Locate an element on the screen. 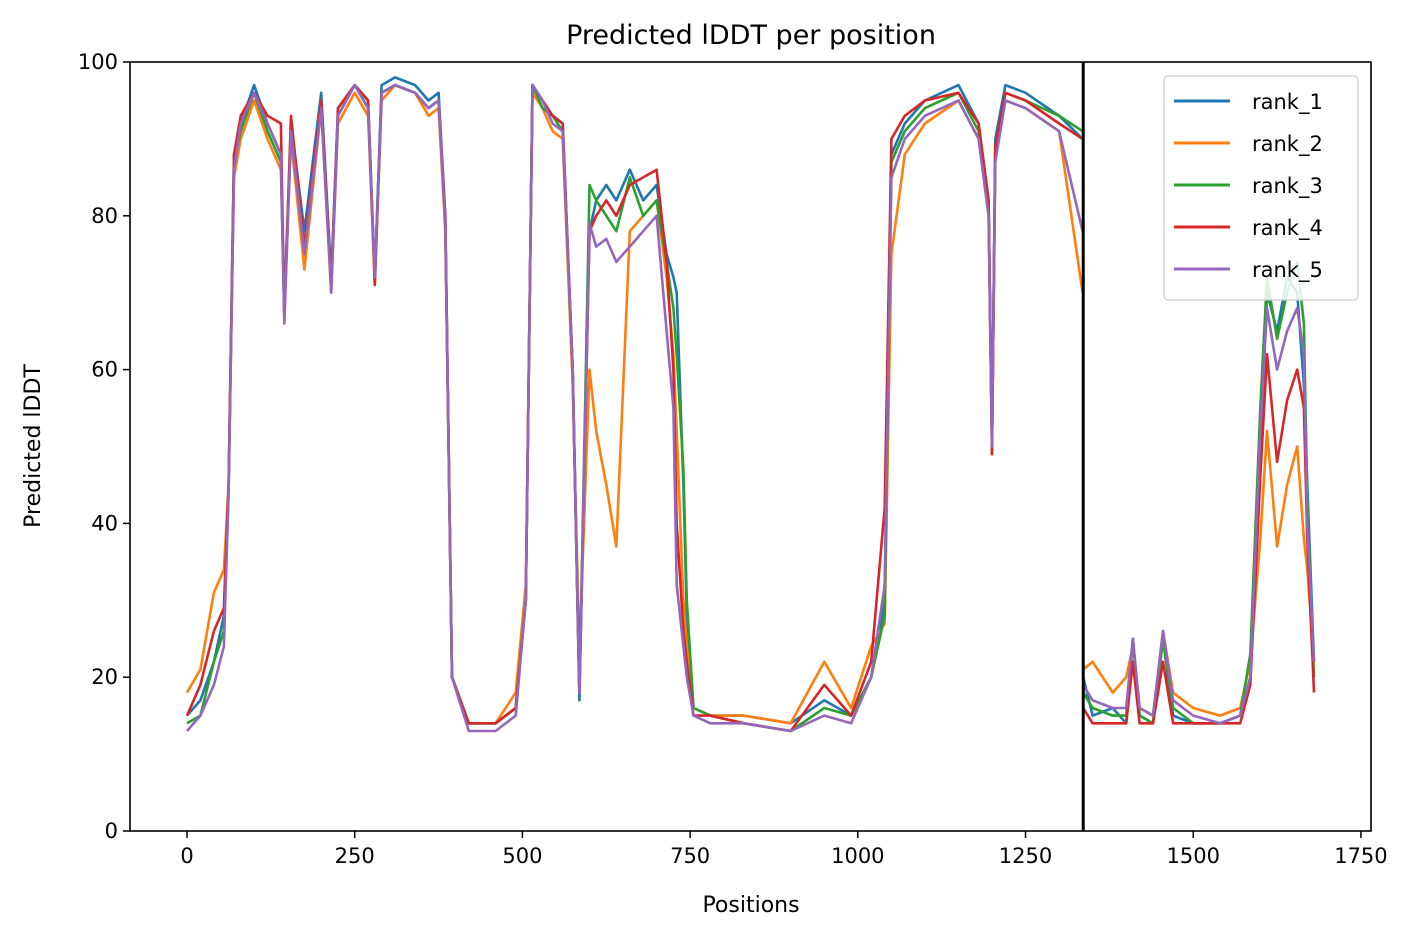  y-tick-label: 40 is located at coordinates (104, 523).